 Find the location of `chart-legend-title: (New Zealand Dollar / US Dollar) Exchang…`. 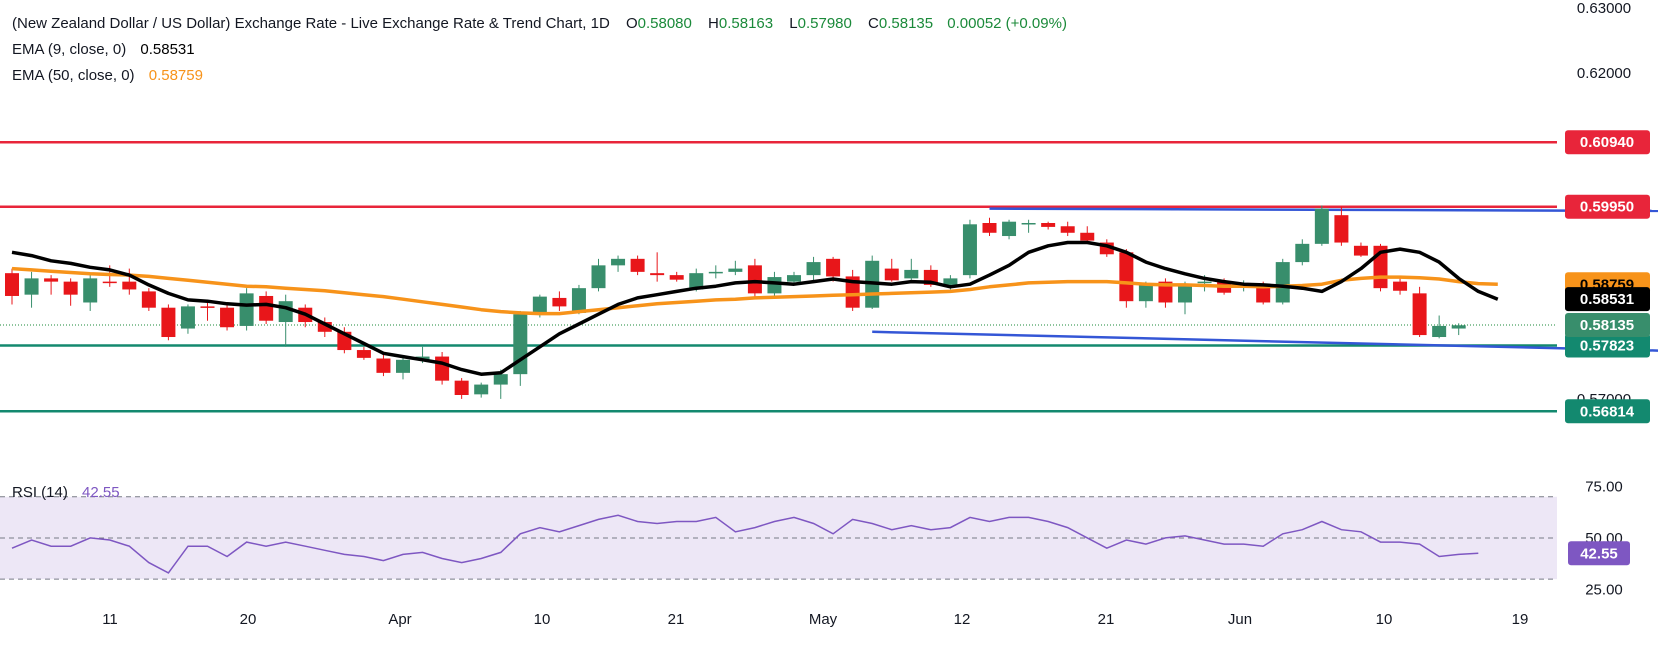

chart-legend-title: (New Zealand Dollar / US Dollar) Exchang… is located at coordinates (539, 23).